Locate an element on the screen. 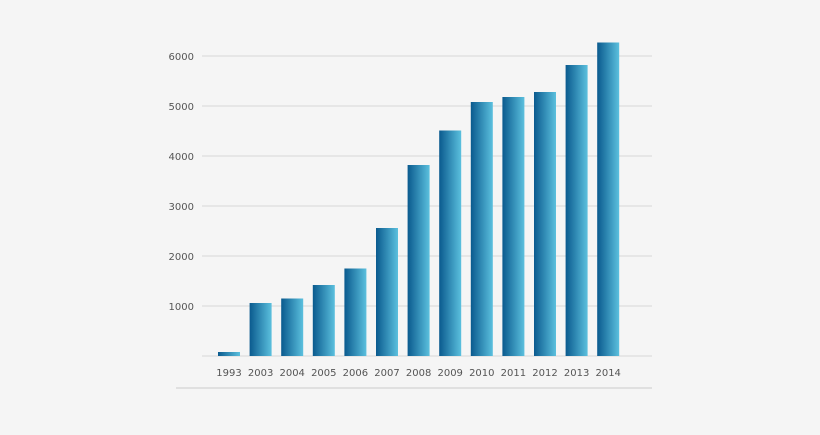 This screenshot has height=435, width=820. bar-2012 is located at coordinates (545, 224).